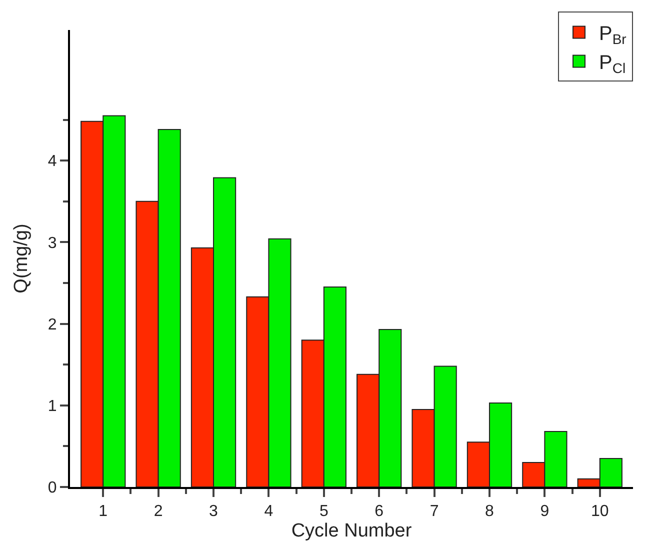 Image resolution: width=653 pixels, height=550 pixels. I want to click on y-tick-label: 1, so click(52, 406).